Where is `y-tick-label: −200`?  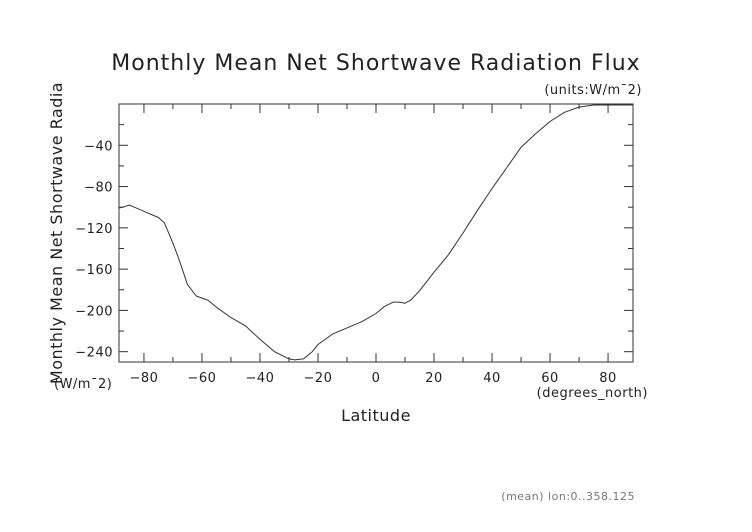 y-tick-label: −200 is located at coordinates (94, 311).